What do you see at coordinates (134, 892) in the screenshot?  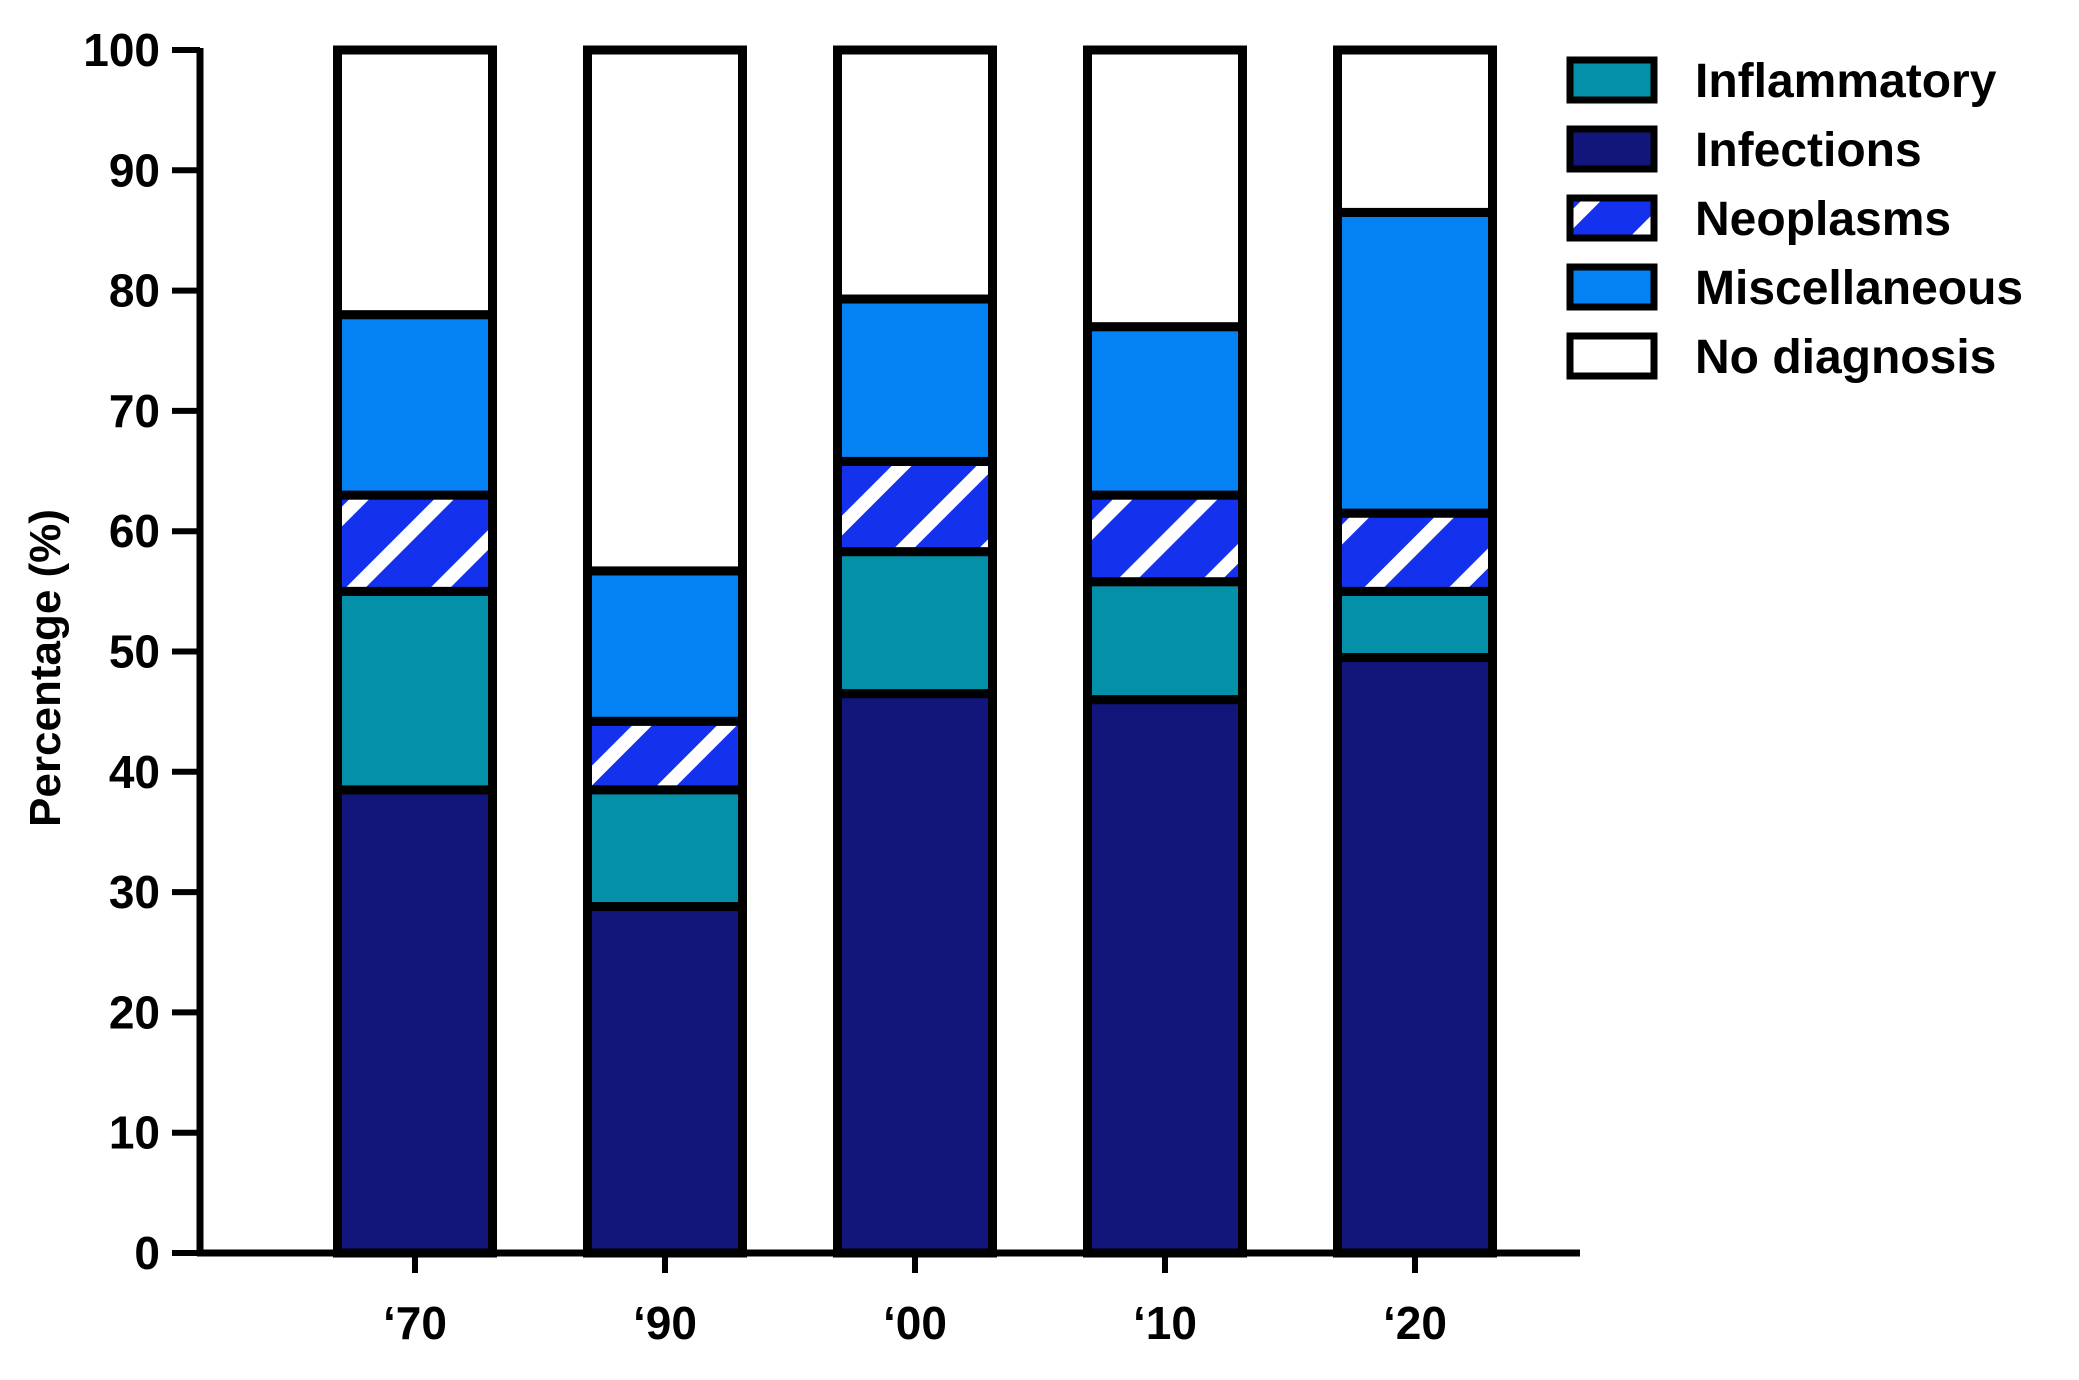 I see `y-tick-label: 30` at bounding box center [134, 892].